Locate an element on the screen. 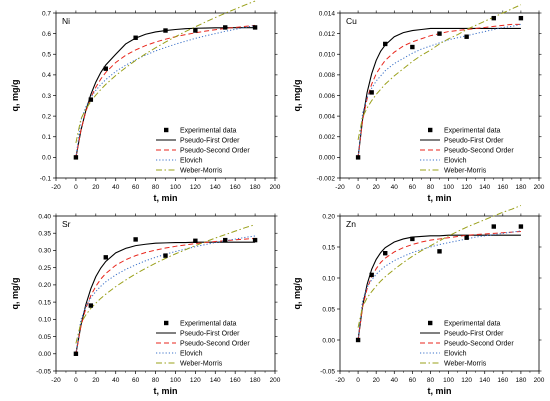 The width and height of the screenshot is (550, 401). y-tick-label: 0.014 is located at coordinates (327, 13).